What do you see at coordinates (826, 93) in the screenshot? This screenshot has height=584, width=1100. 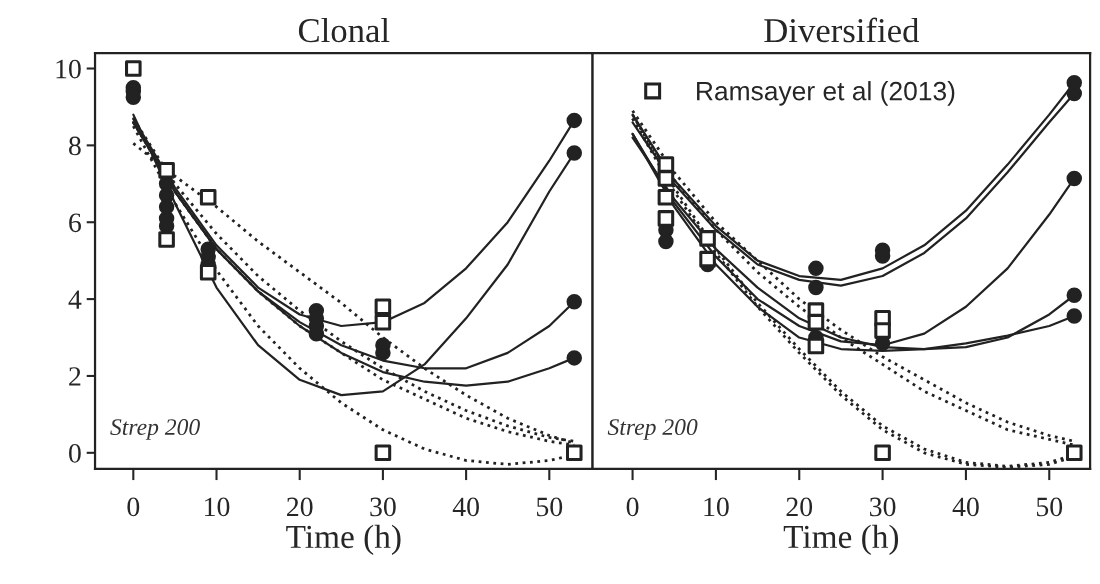 I see `legend-label: Ramsayer et al (2013)` at bounding box center [826, 93].